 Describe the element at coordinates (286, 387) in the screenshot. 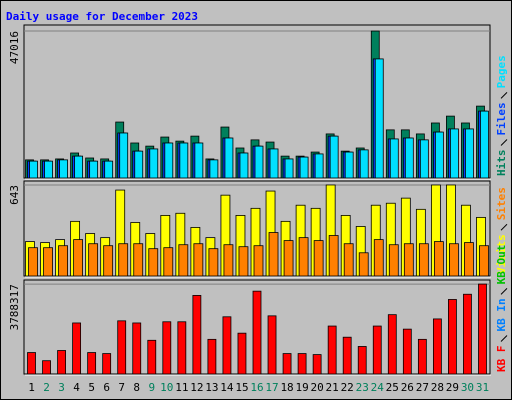

I see `x-tick-label: 18` at that location.